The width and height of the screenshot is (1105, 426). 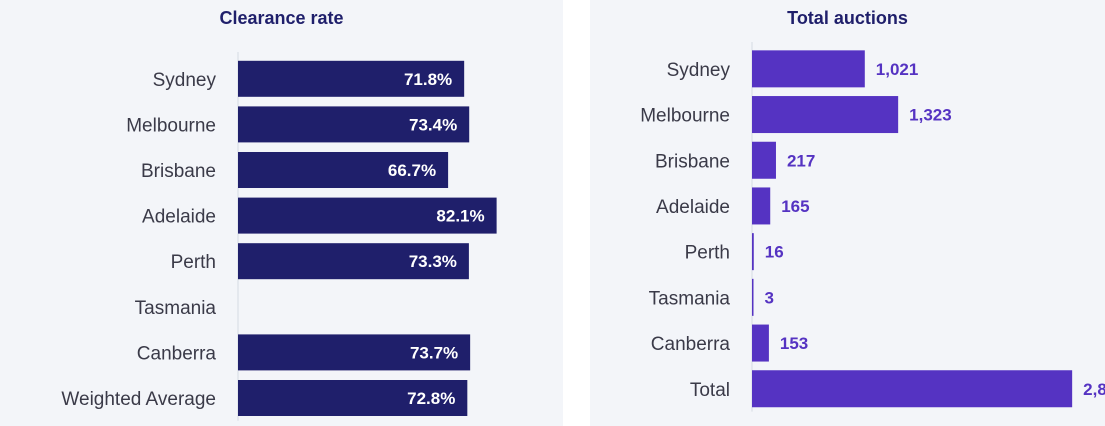 What do you see at coordinates (930, 115) in the screenshot?
I see `value-label: 1,323` at bounding box center [930, 115].